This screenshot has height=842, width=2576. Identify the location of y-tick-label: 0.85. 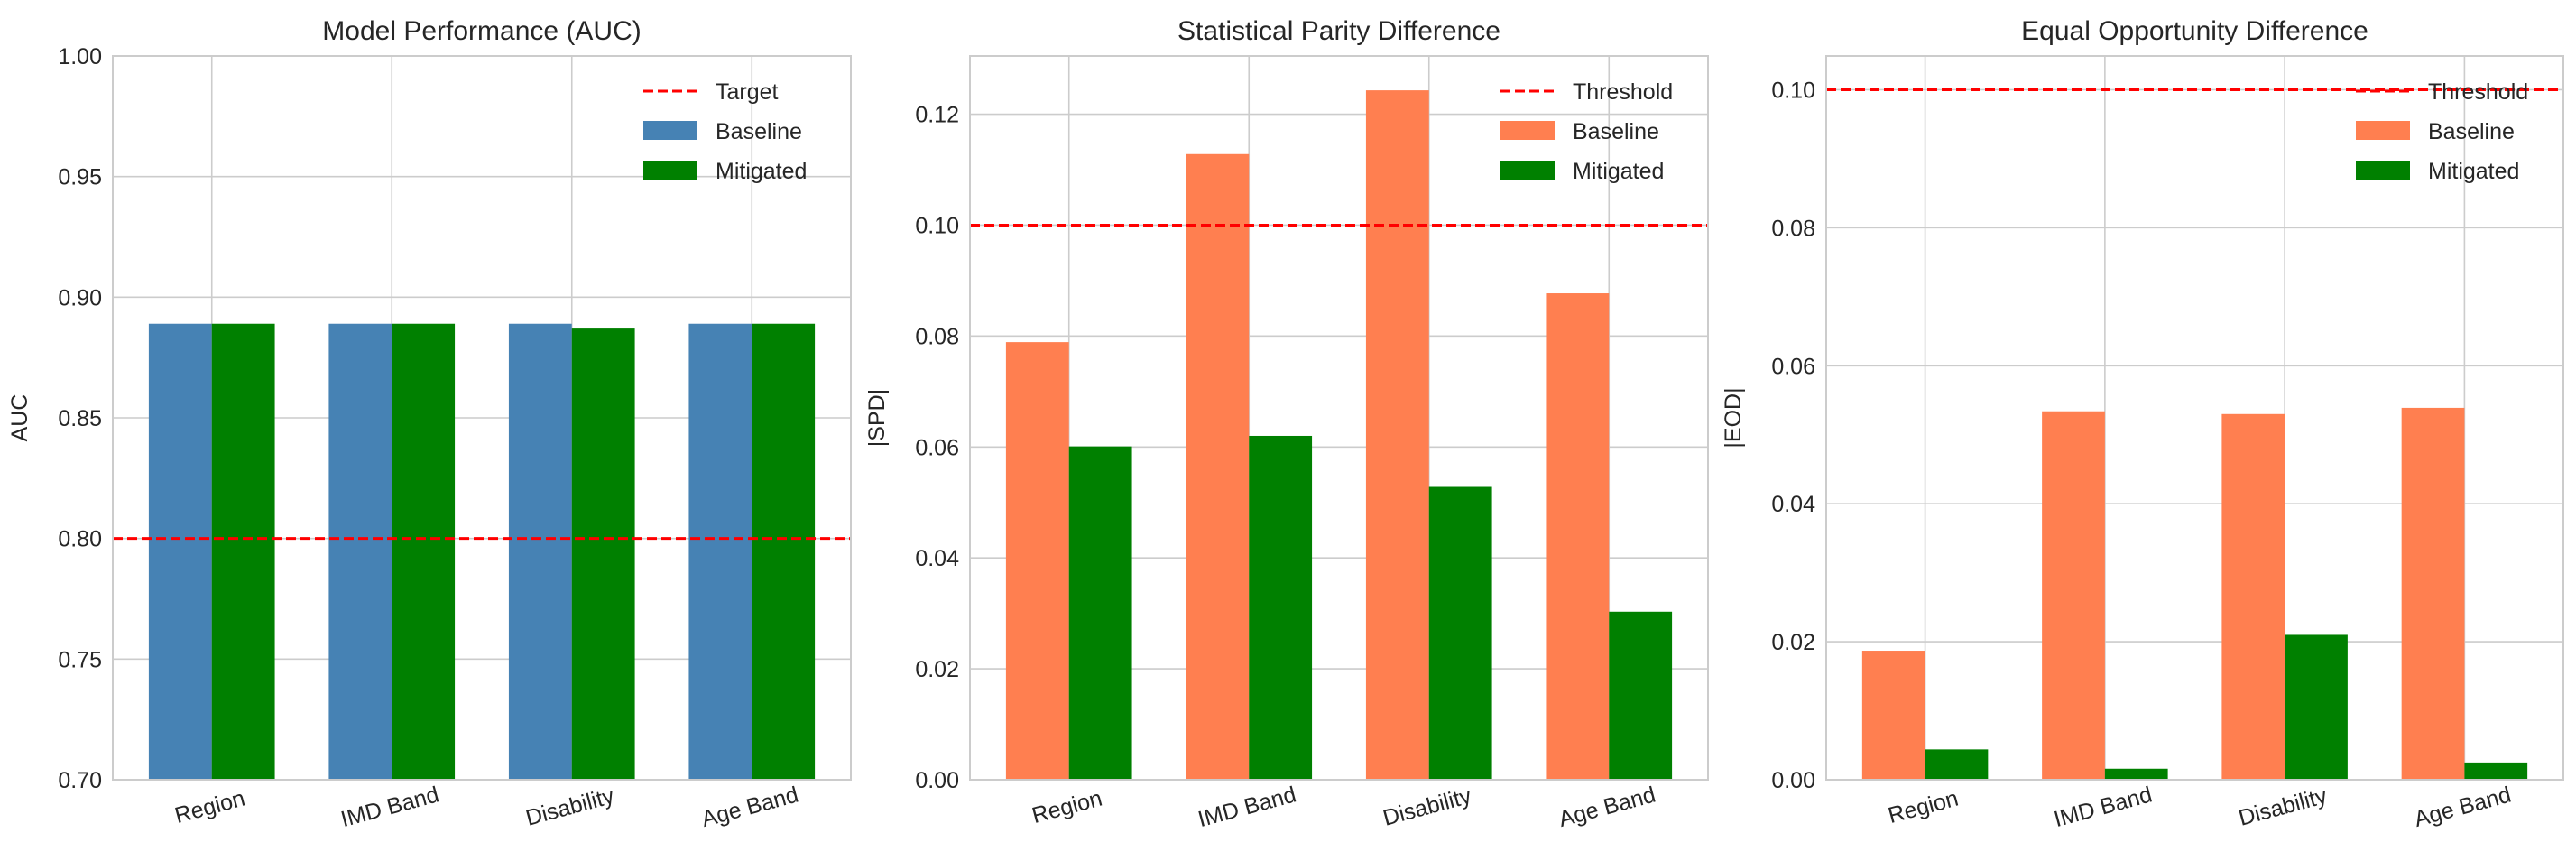
(80, 418).